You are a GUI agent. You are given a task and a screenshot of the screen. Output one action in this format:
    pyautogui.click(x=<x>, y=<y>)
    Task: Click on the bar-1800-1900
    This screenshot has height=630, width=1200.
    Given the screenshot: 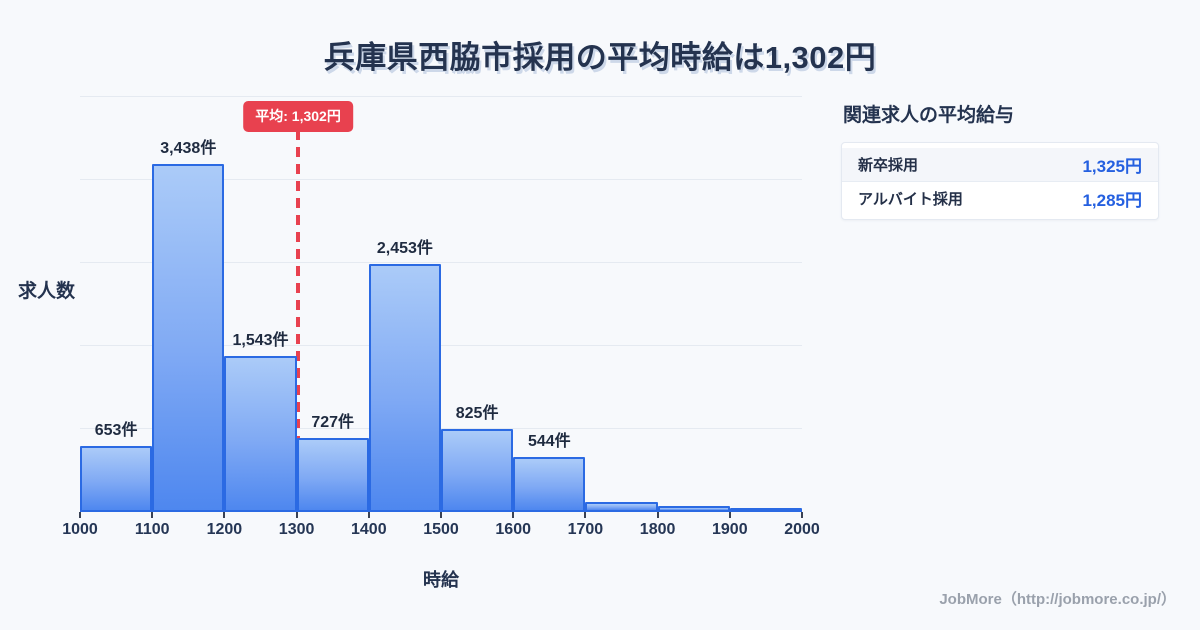 What is the action you would take?
    pyautogui.click(x=693, y=508)
    